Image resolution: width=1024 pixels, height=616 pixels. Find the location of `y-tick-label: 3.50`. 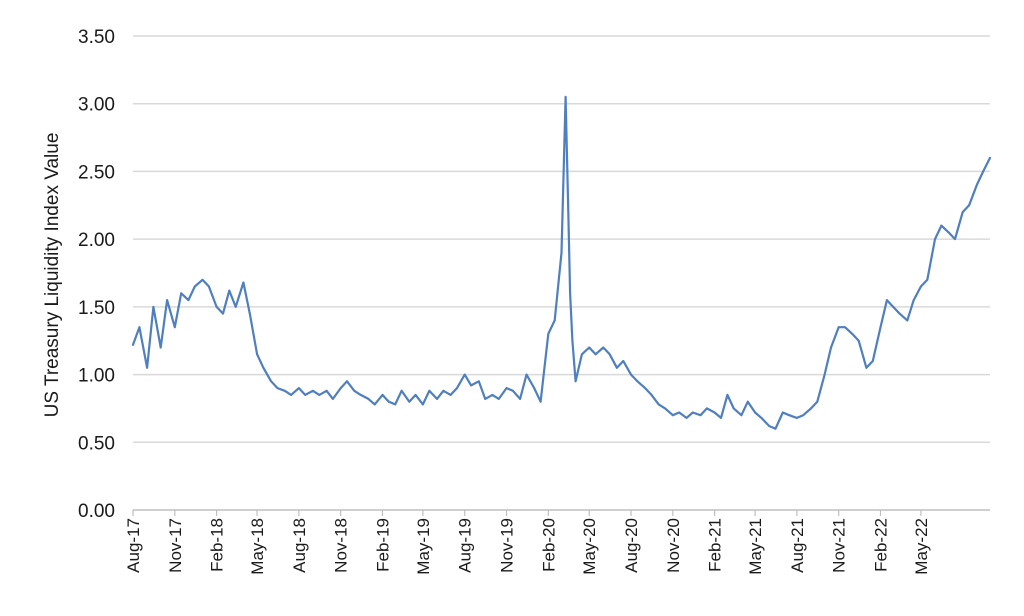

y-tick-label: 3.50 is located at coordinates (96, 37).